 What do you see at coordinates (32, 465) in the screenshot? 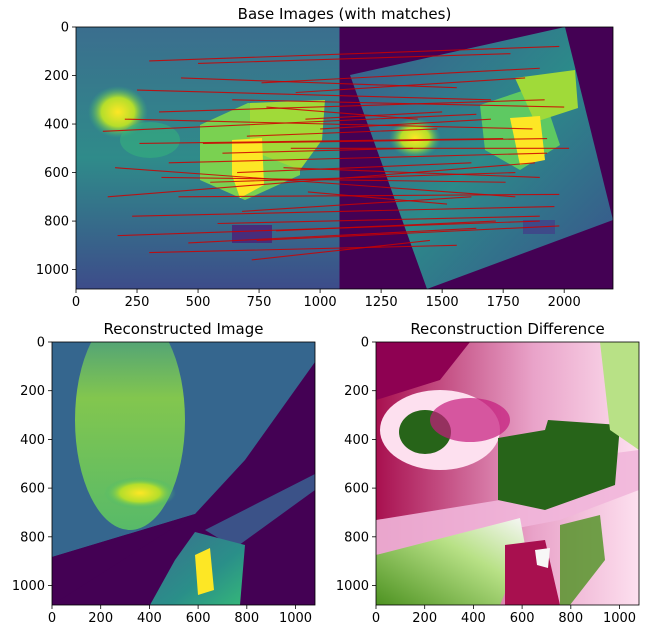
I see `bottom-left-y-axis: 0 200 400 600 800 1000` at bounding box center [32, 465].